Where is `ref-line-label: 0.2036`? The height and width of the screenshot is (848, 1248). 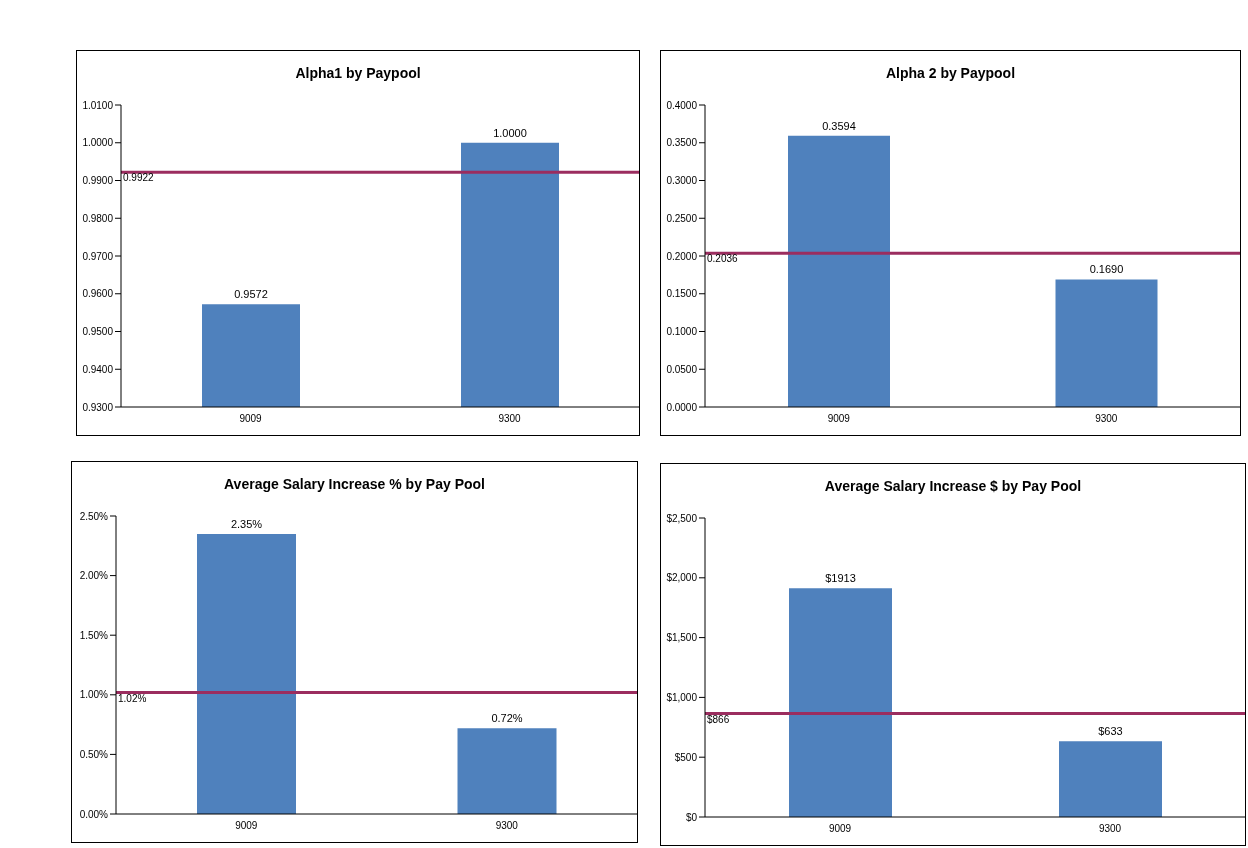 ref-line-label: 0.2036 is located at coordinates (723, 259).